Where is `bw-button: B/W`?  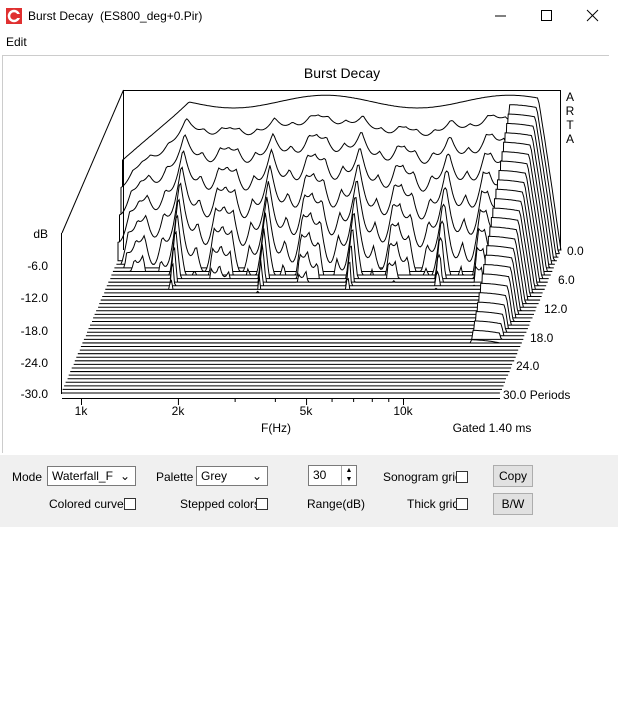
bw-button: B/W is located at coordinates (513, 504).